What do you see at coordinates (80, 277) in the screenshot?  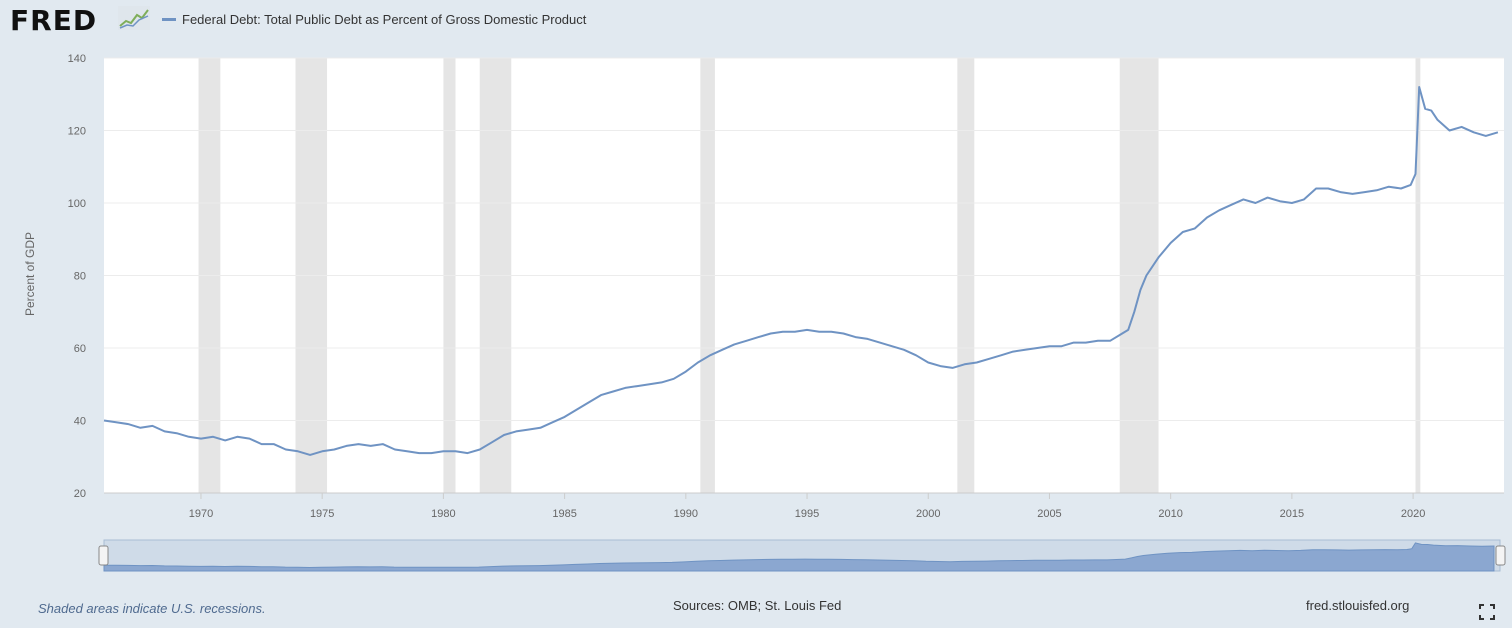 I see `y-tick-label: 80` at bounding box center [80, 277].